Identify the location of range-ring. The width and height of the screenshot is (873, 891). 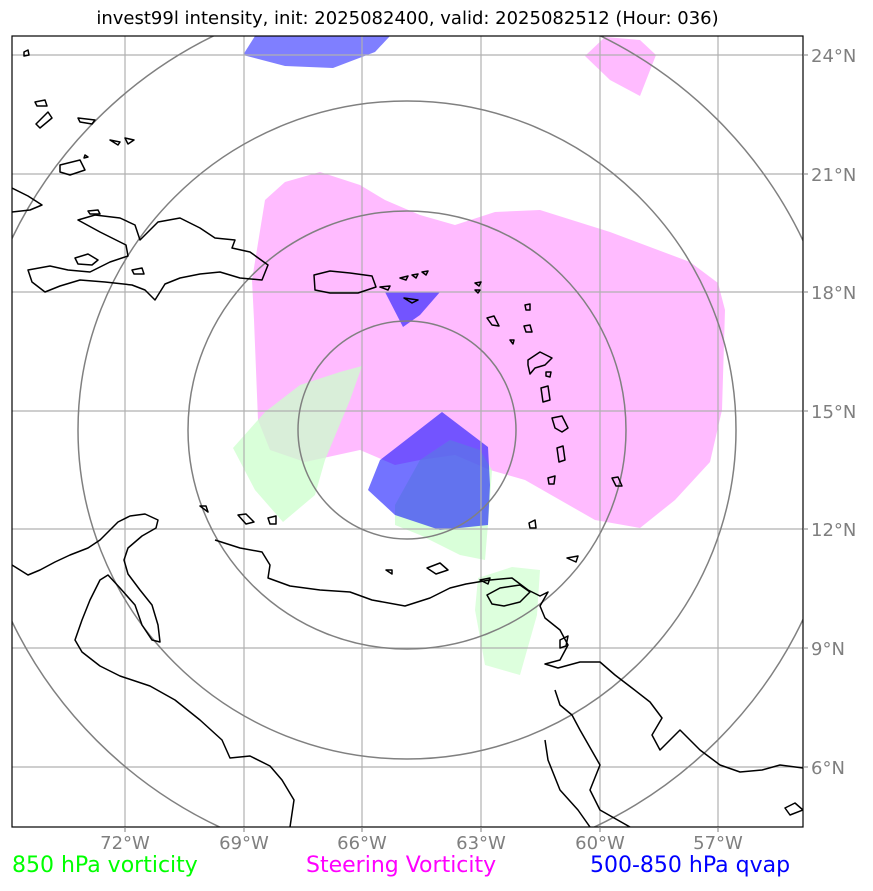
(407, 430).